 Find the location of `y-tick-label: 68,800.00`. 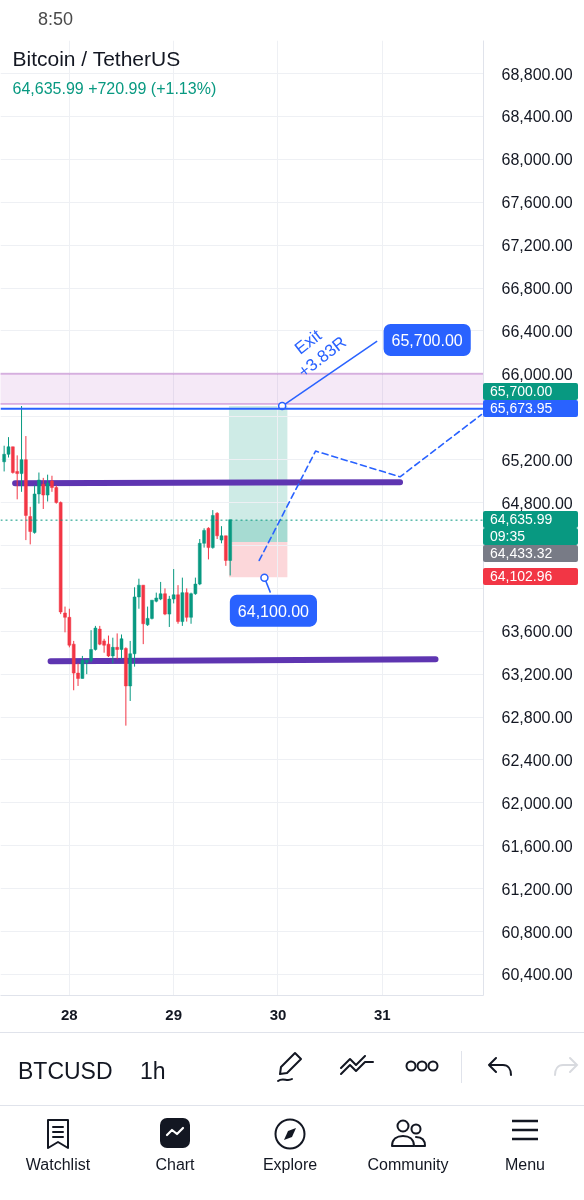

y-tick-label: 68,800.00 is located at coordinates (537, 74).